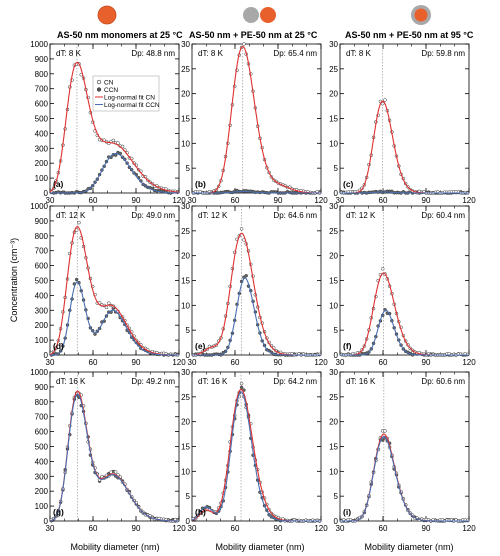  What do you see at coordinates (268, 15) in the screenshot?
I see `am-particle-icon` at bounding box center [268, 15].